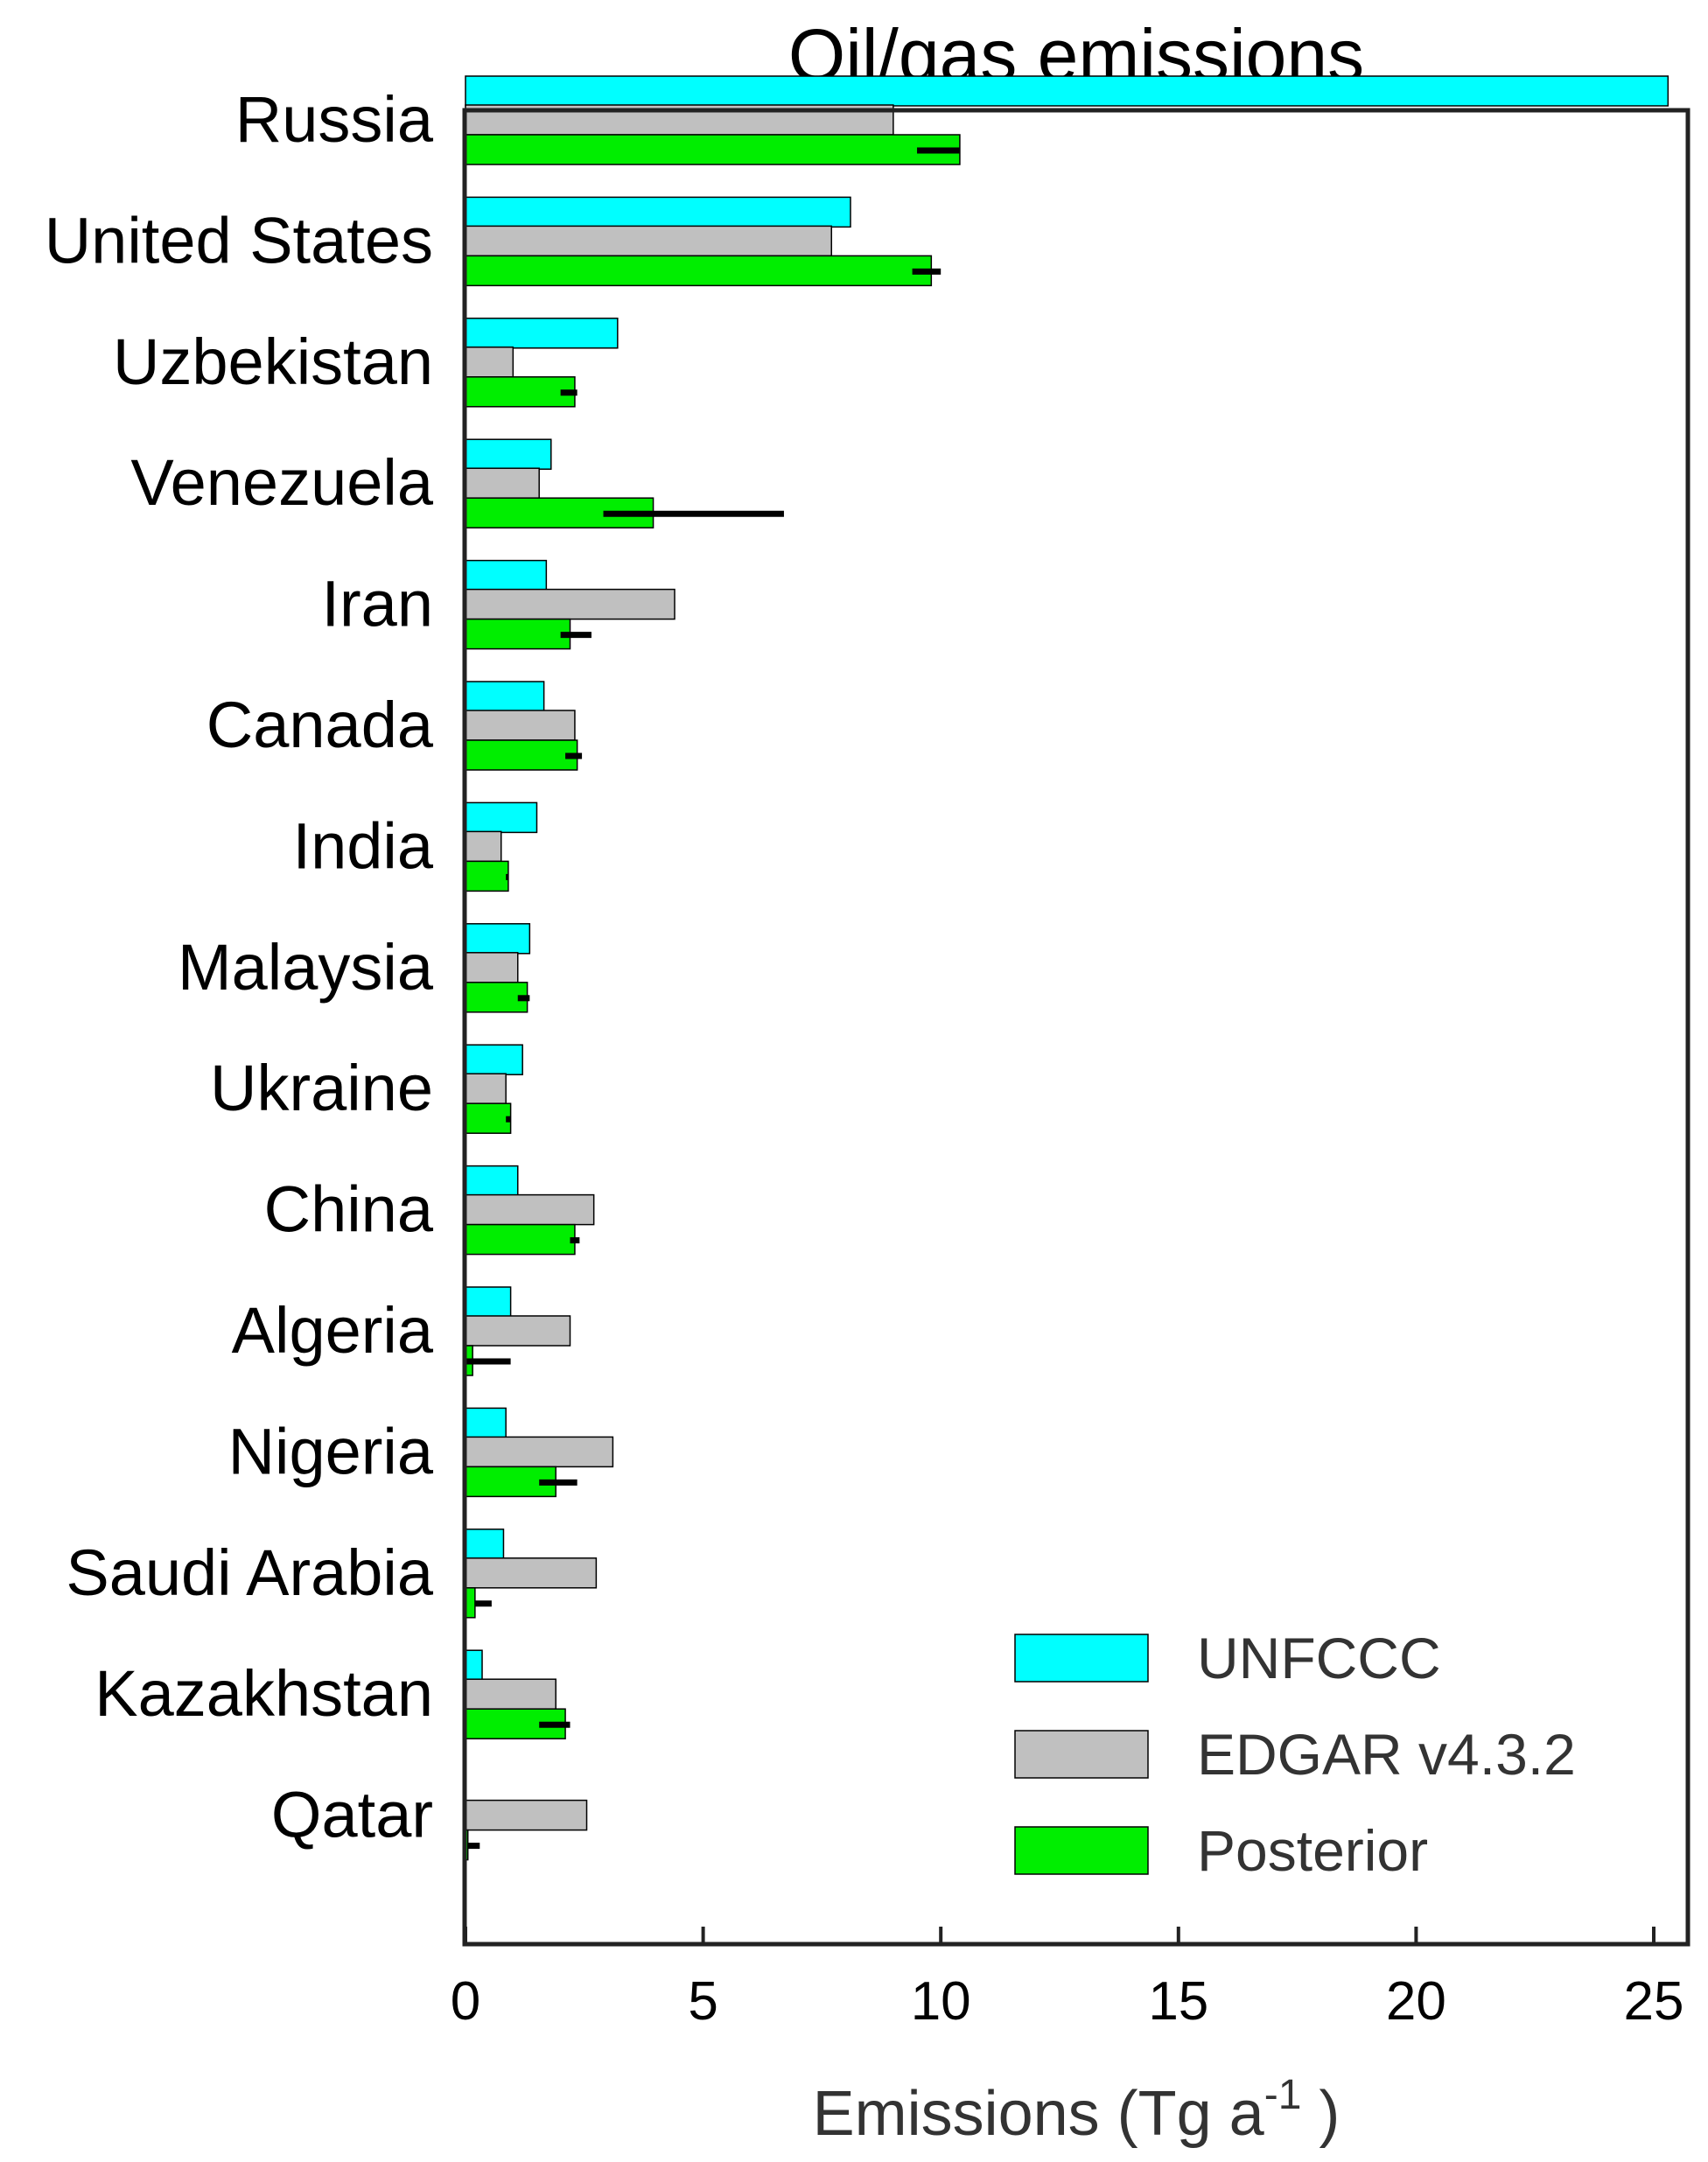 The image size is (1708, 2162). I want to click on bar-algeria-unfccc, so click(488, 1302).